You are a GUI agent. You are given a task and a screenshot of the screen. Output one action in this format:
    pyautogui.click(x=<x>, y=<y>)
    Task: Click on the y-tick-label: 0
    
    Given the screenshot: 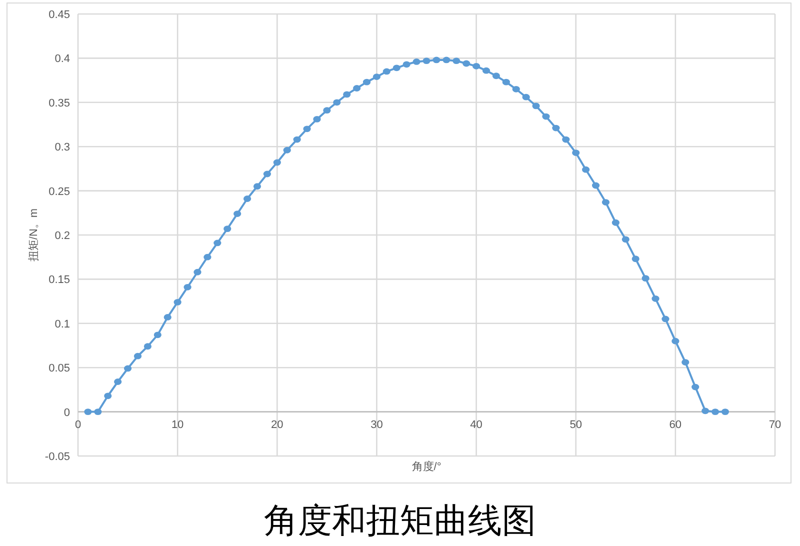 What is the action you would take?
    pyautogui.click(x=67, y=412)
    